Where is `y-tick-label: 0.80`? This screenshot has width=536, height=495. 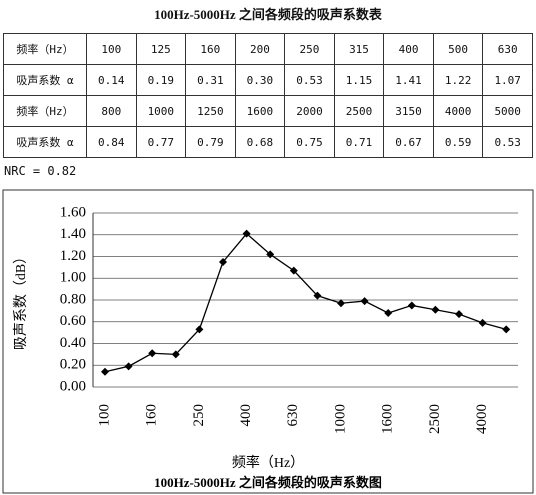 y-tick-label: 0.80 is located at coordinates (73, 299).